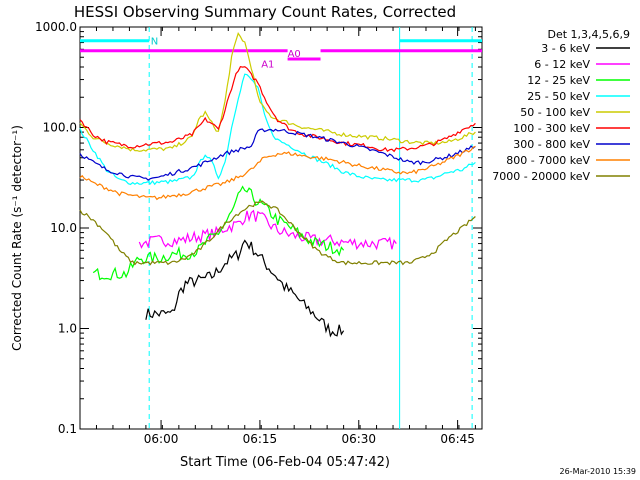 Image resolution: width=640 pixels, height=480 pixels. What do you see at coordinates (63, 228) in the screenshot?
I see `y-tick-label: 10.0` at bounding box center [63, 228].